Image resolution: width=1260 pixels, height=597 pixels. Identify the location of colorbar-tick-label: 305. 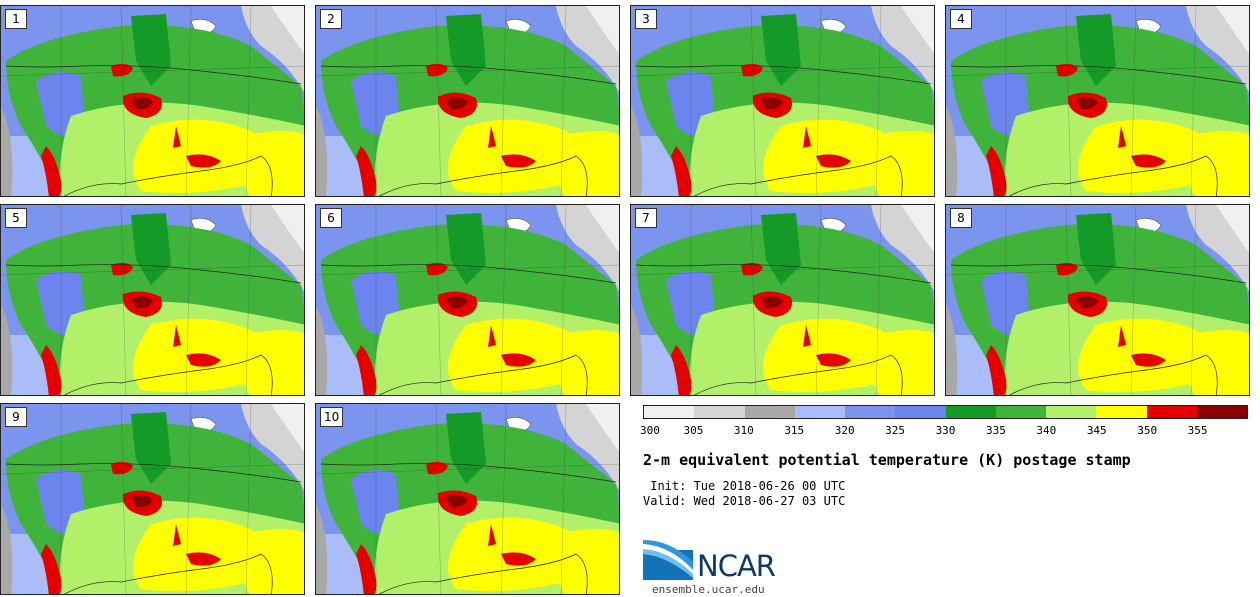
(693, 430).